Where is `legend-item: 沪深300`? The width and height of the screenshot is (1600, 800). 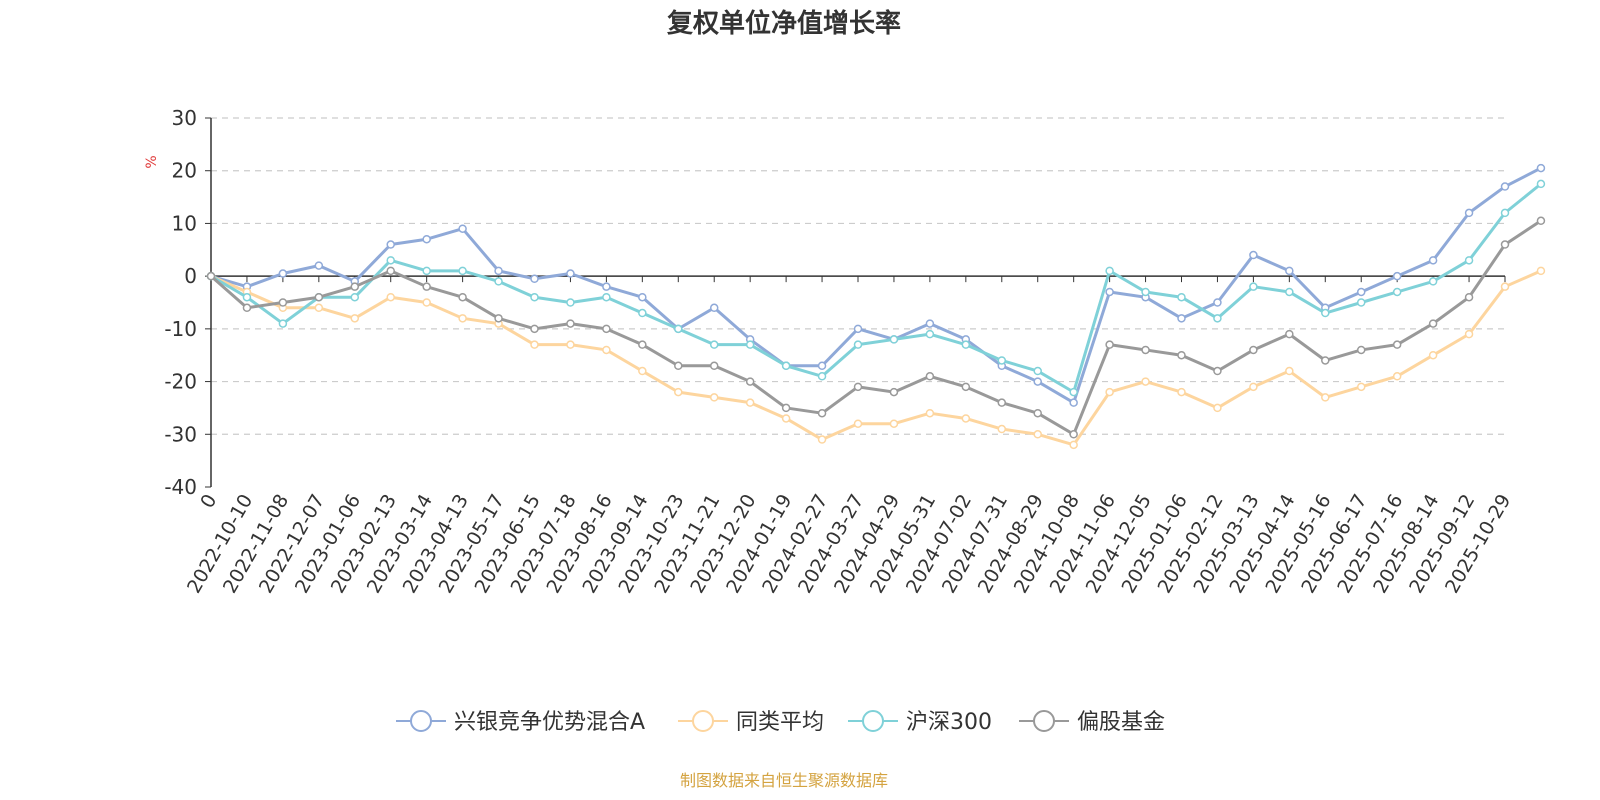 legend-item: 沪深300 is located at coordinates (920, 722).